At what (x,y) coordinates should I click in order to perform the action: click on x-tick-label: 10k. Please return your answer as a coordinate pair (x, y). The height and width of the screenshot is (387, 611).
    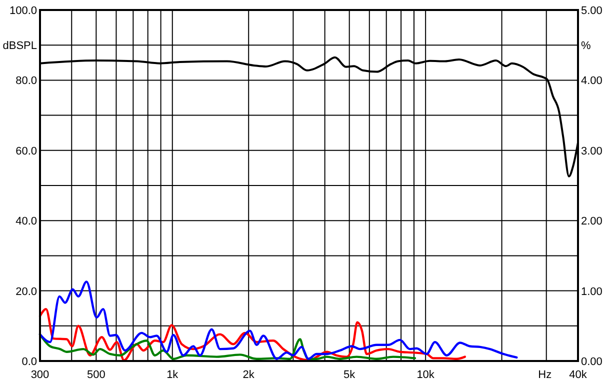
    Looking at the image, I should click on (425, 375).